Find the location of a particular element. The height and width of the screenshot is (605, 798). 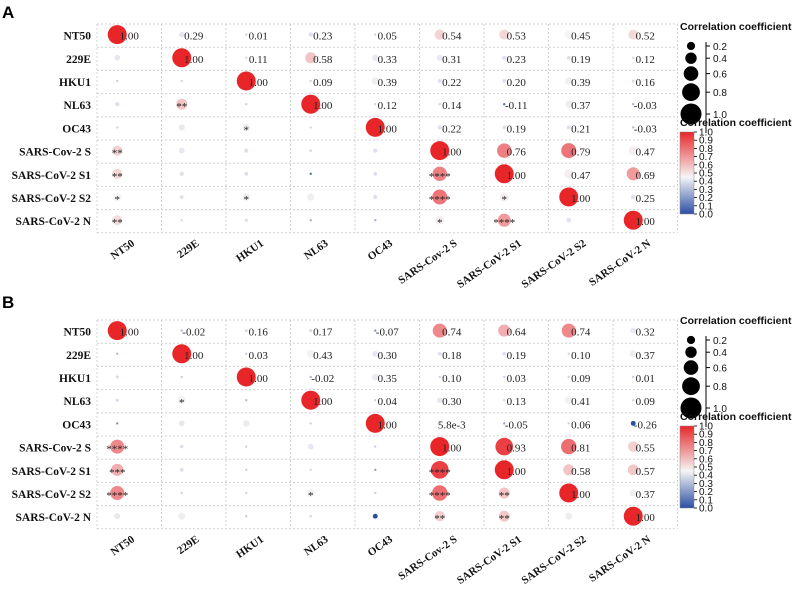

color-tick-label: 0.4 is located at coordinates (706, 476).